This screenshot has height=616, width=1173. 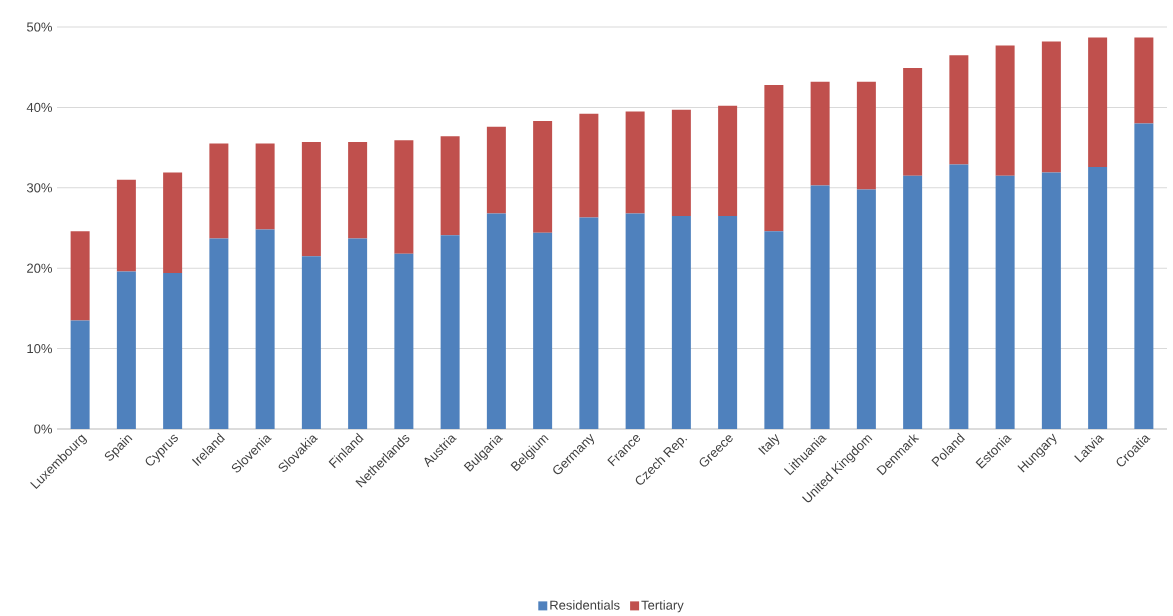 What do you see at coordinates (40, 268) in the screenshot?
I see `y-tick-label: 20%` at bounding box center [40, 268].